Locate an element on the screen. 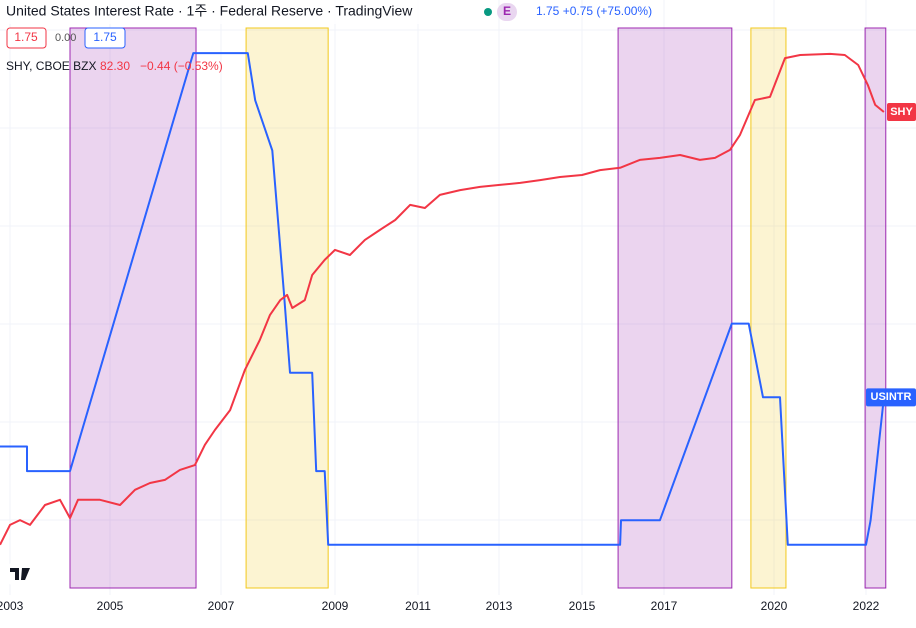 This screenshot has height=628, width=916. price-label: SHY is located at coordinates (901, 112).